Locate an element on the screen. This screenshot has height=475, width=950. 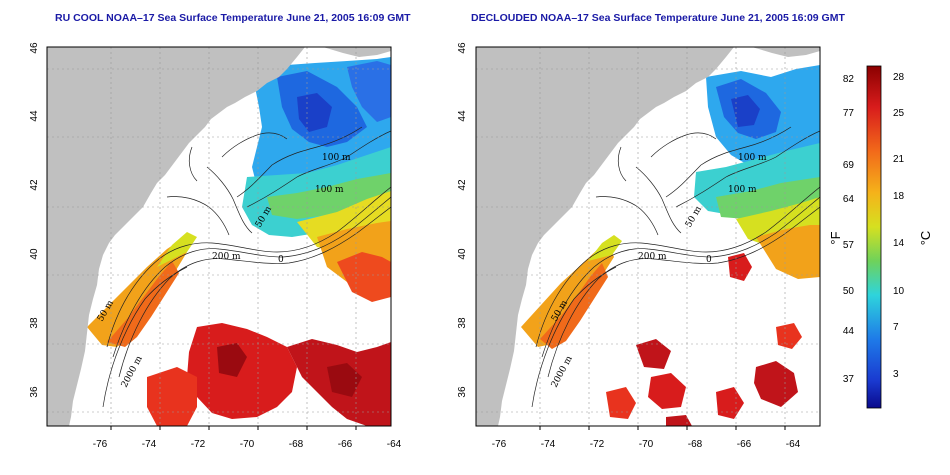
f-tick: 69 is located at coordinates (849, 165).